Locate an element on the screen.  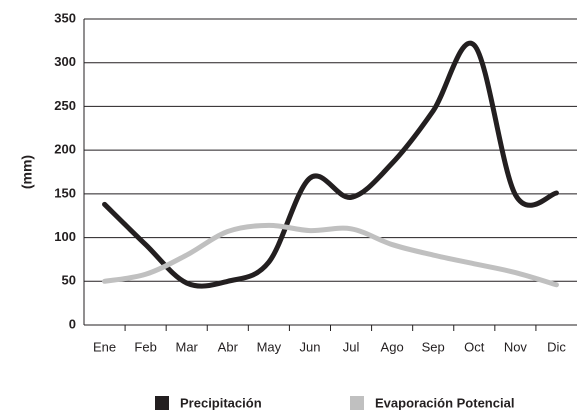
x-tick-label: Dic is located at coordinates (556, 346).